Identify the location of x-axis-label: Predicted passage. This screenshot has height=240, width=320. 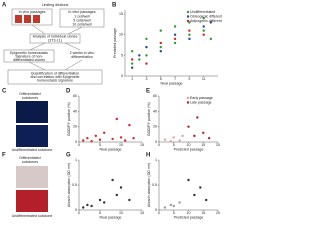
(189, 217).